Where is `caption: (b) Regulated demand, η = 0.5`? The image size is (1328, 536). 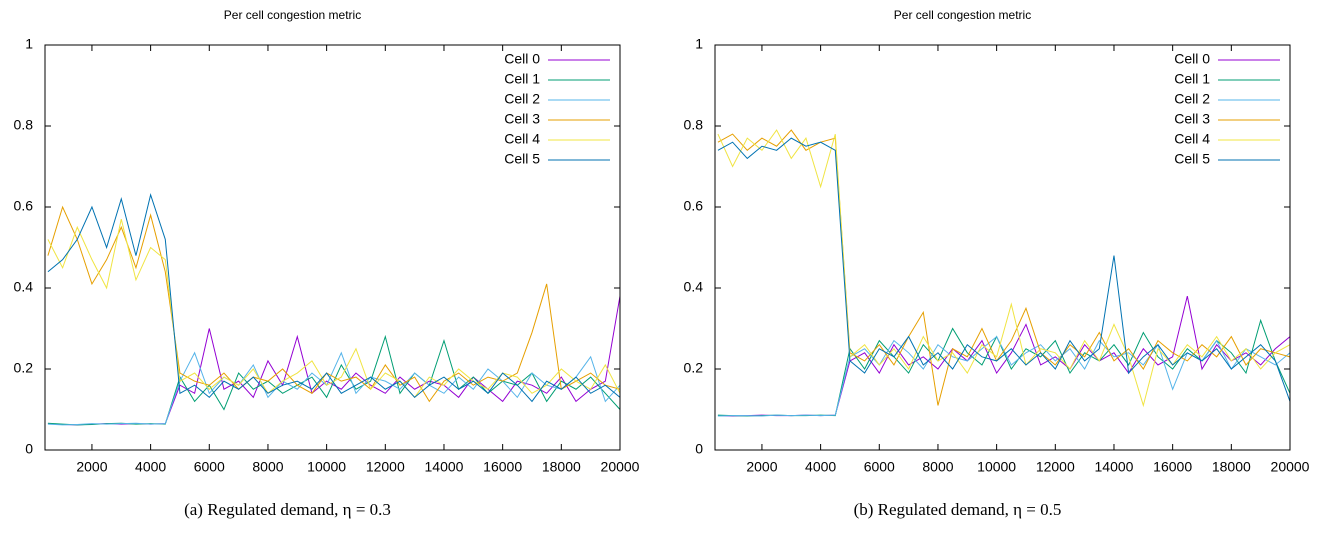
caption: (b) Regulated demand, η = 0.5 is located at coordinates (958, 509).